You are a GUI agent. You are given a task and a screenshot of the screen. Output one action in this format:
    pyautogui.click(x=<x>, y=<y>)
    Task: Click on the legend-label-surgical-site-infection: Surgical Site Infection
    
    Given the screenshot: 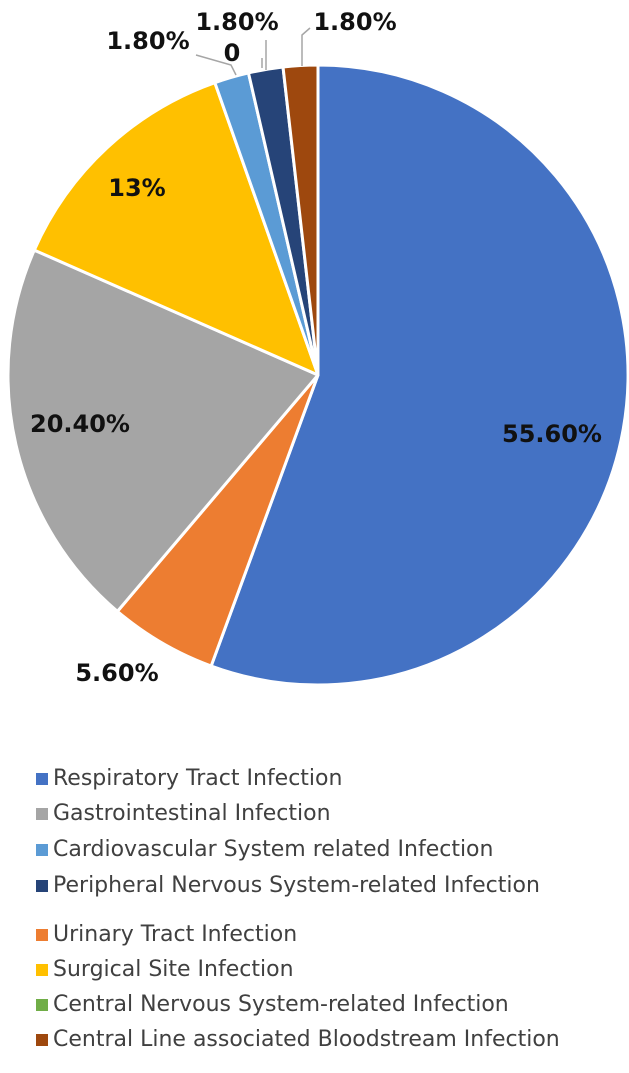 What is the action you would take?
    pyautogui.click(x=173, y=969)
    